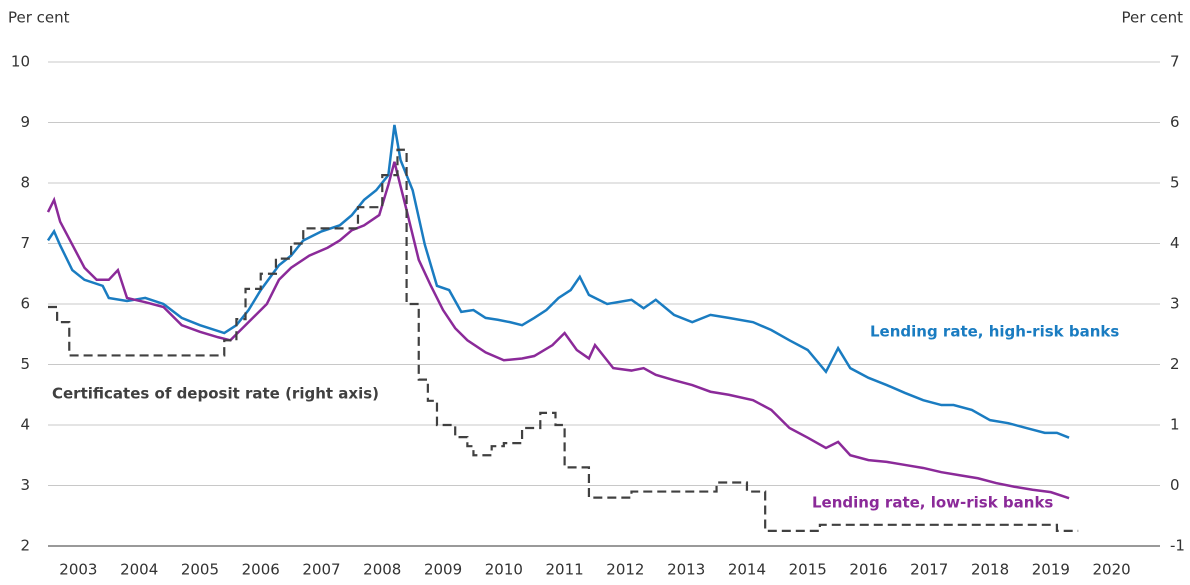  I want to click on y-tick-label: 6, so click(25, 304).